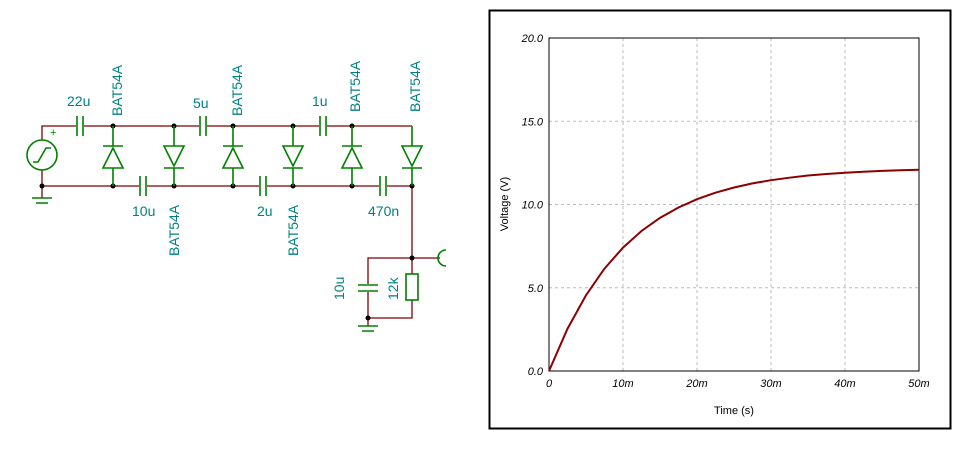 This screenshot has width=958, height=450. I want to click on y-tick-label: 0.0, so click(536, 372).